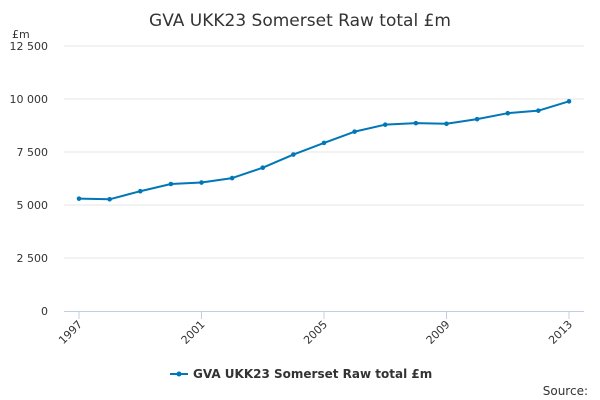  Describe the element at coordinates (29, 99) in the screenshot. I see `y-tick-label: 10 000` at that location.